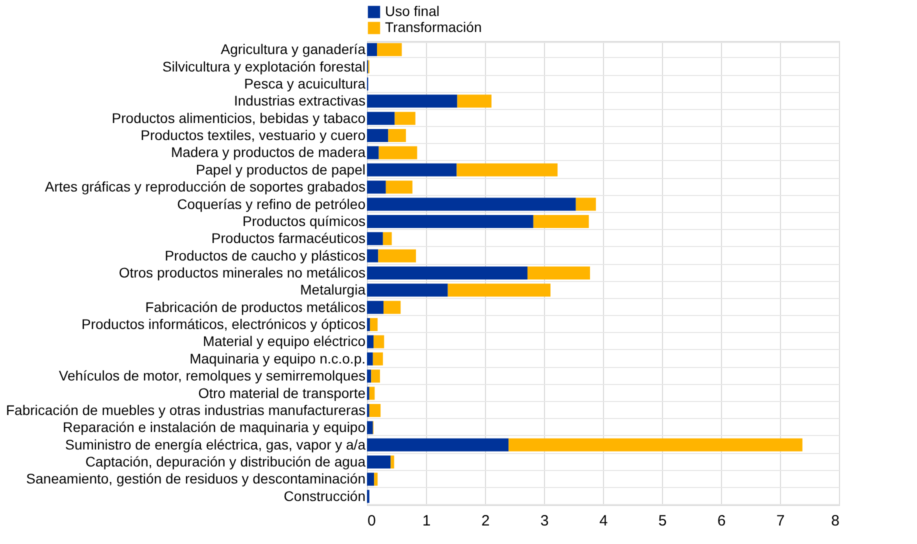  What do you see at coordinates (278, 358) in the screenshot?
I see `y-tick-label: Maquinaria y equipo n.c.o.p.` at bounding box center [278, 358].